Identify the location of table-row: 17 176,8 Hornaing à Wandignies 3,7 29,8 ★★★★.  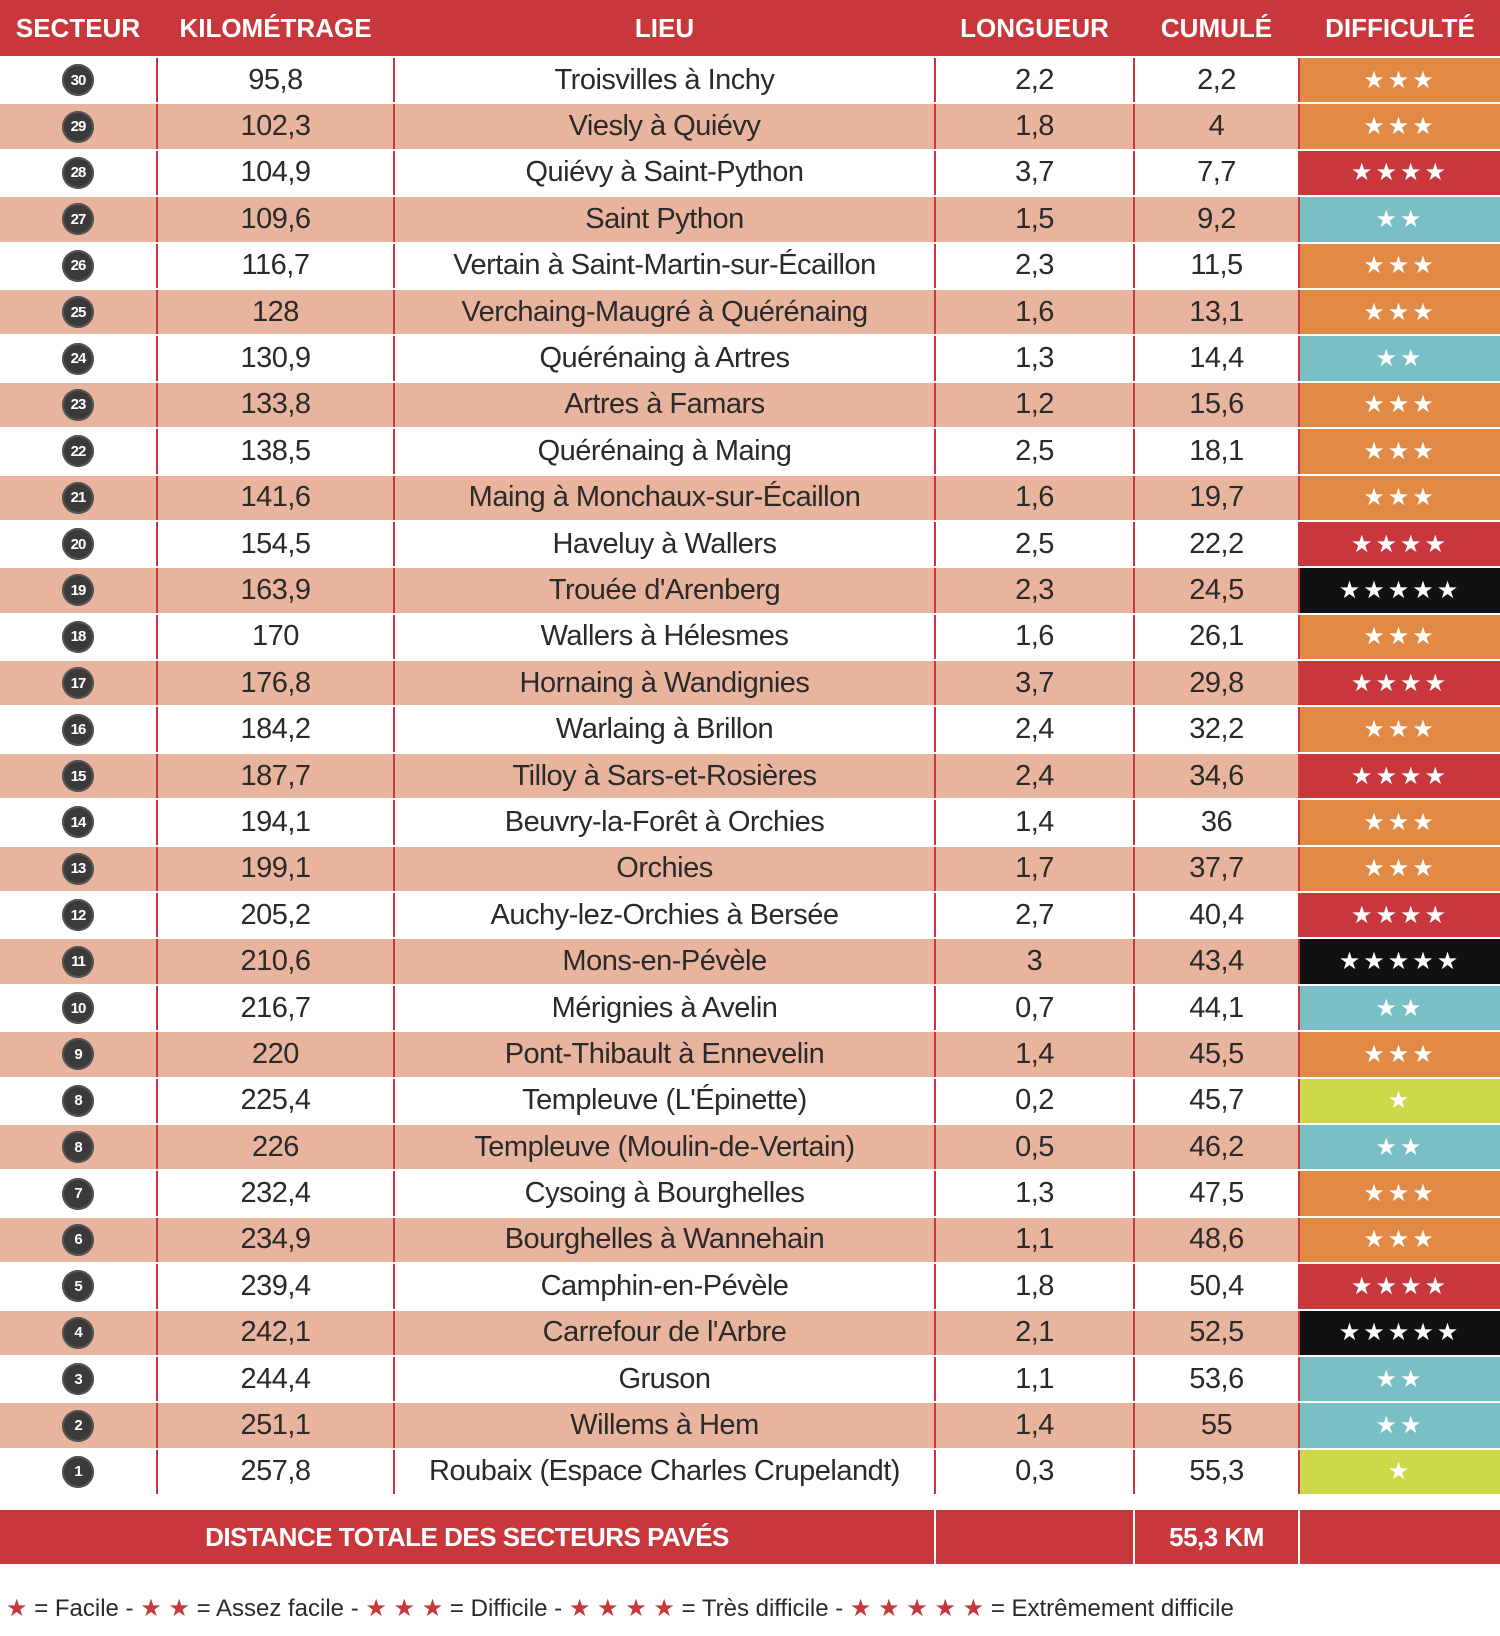
(750, 684).